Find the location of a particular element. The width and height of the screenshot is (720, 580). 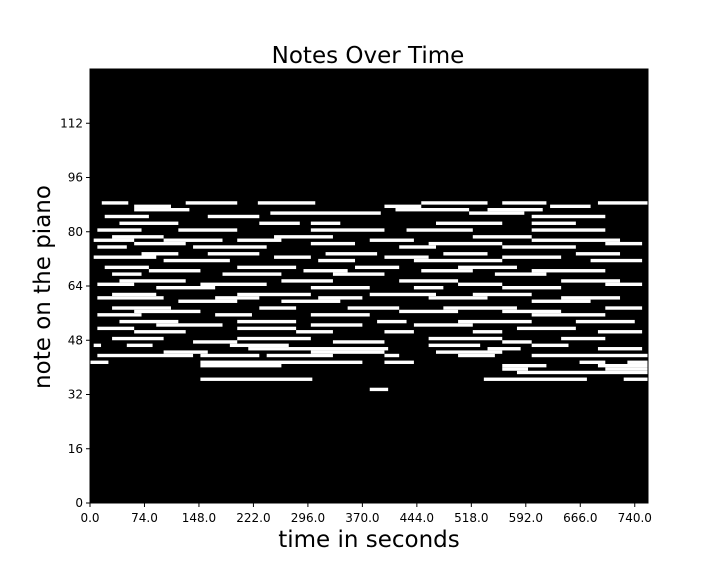

x-tick-label: 222.0 is located at coordinates (253, 518).